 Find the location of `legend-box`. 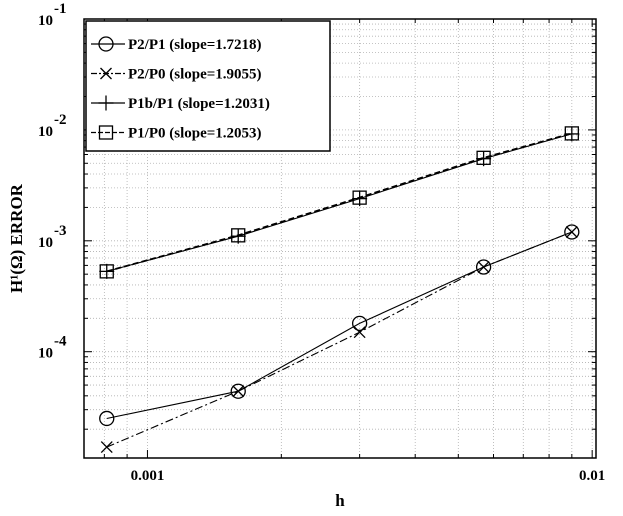

legend-box is located at coordinates (208, 86).